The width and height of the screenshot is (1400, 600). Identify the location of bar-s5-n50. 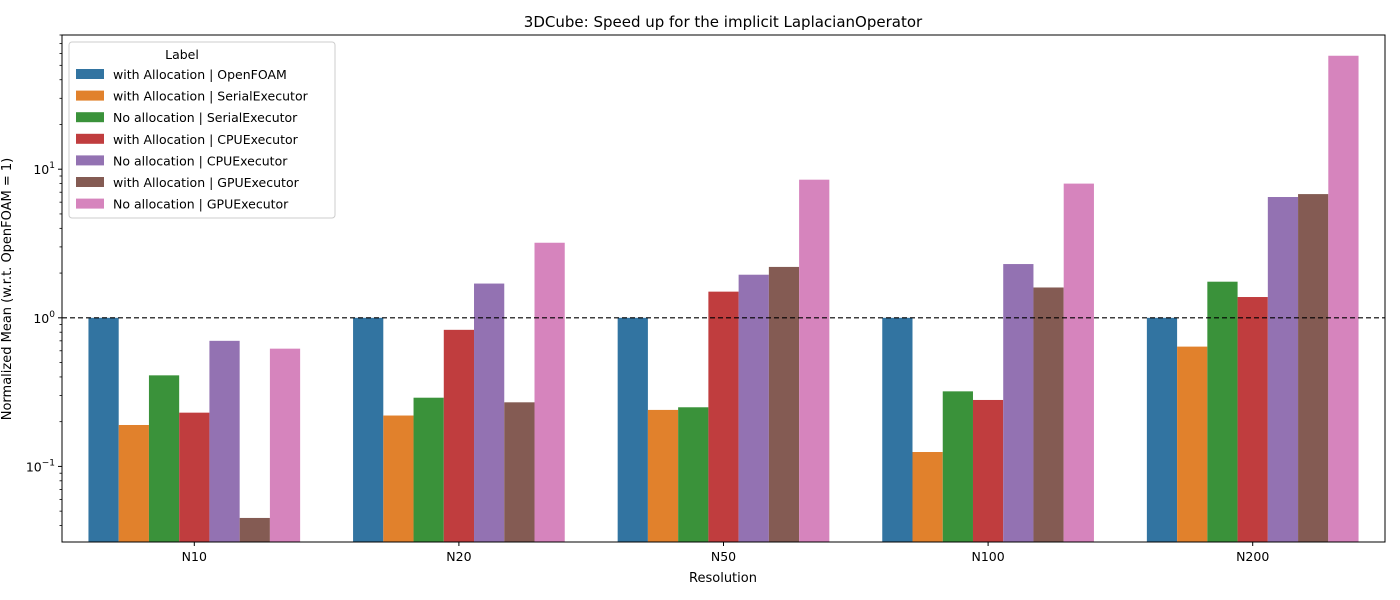
(784, 404).